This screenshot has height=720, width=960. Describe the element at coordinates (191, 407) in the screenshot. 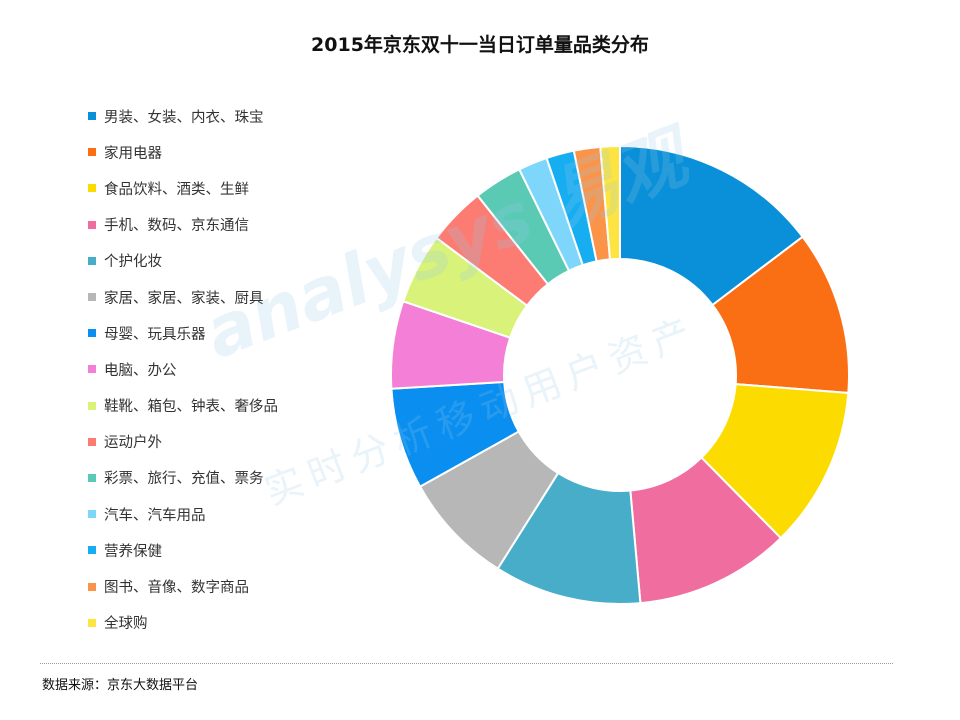

I see `legend-label: 鞋靴、箱包、钟表、奢侈品` at that location.